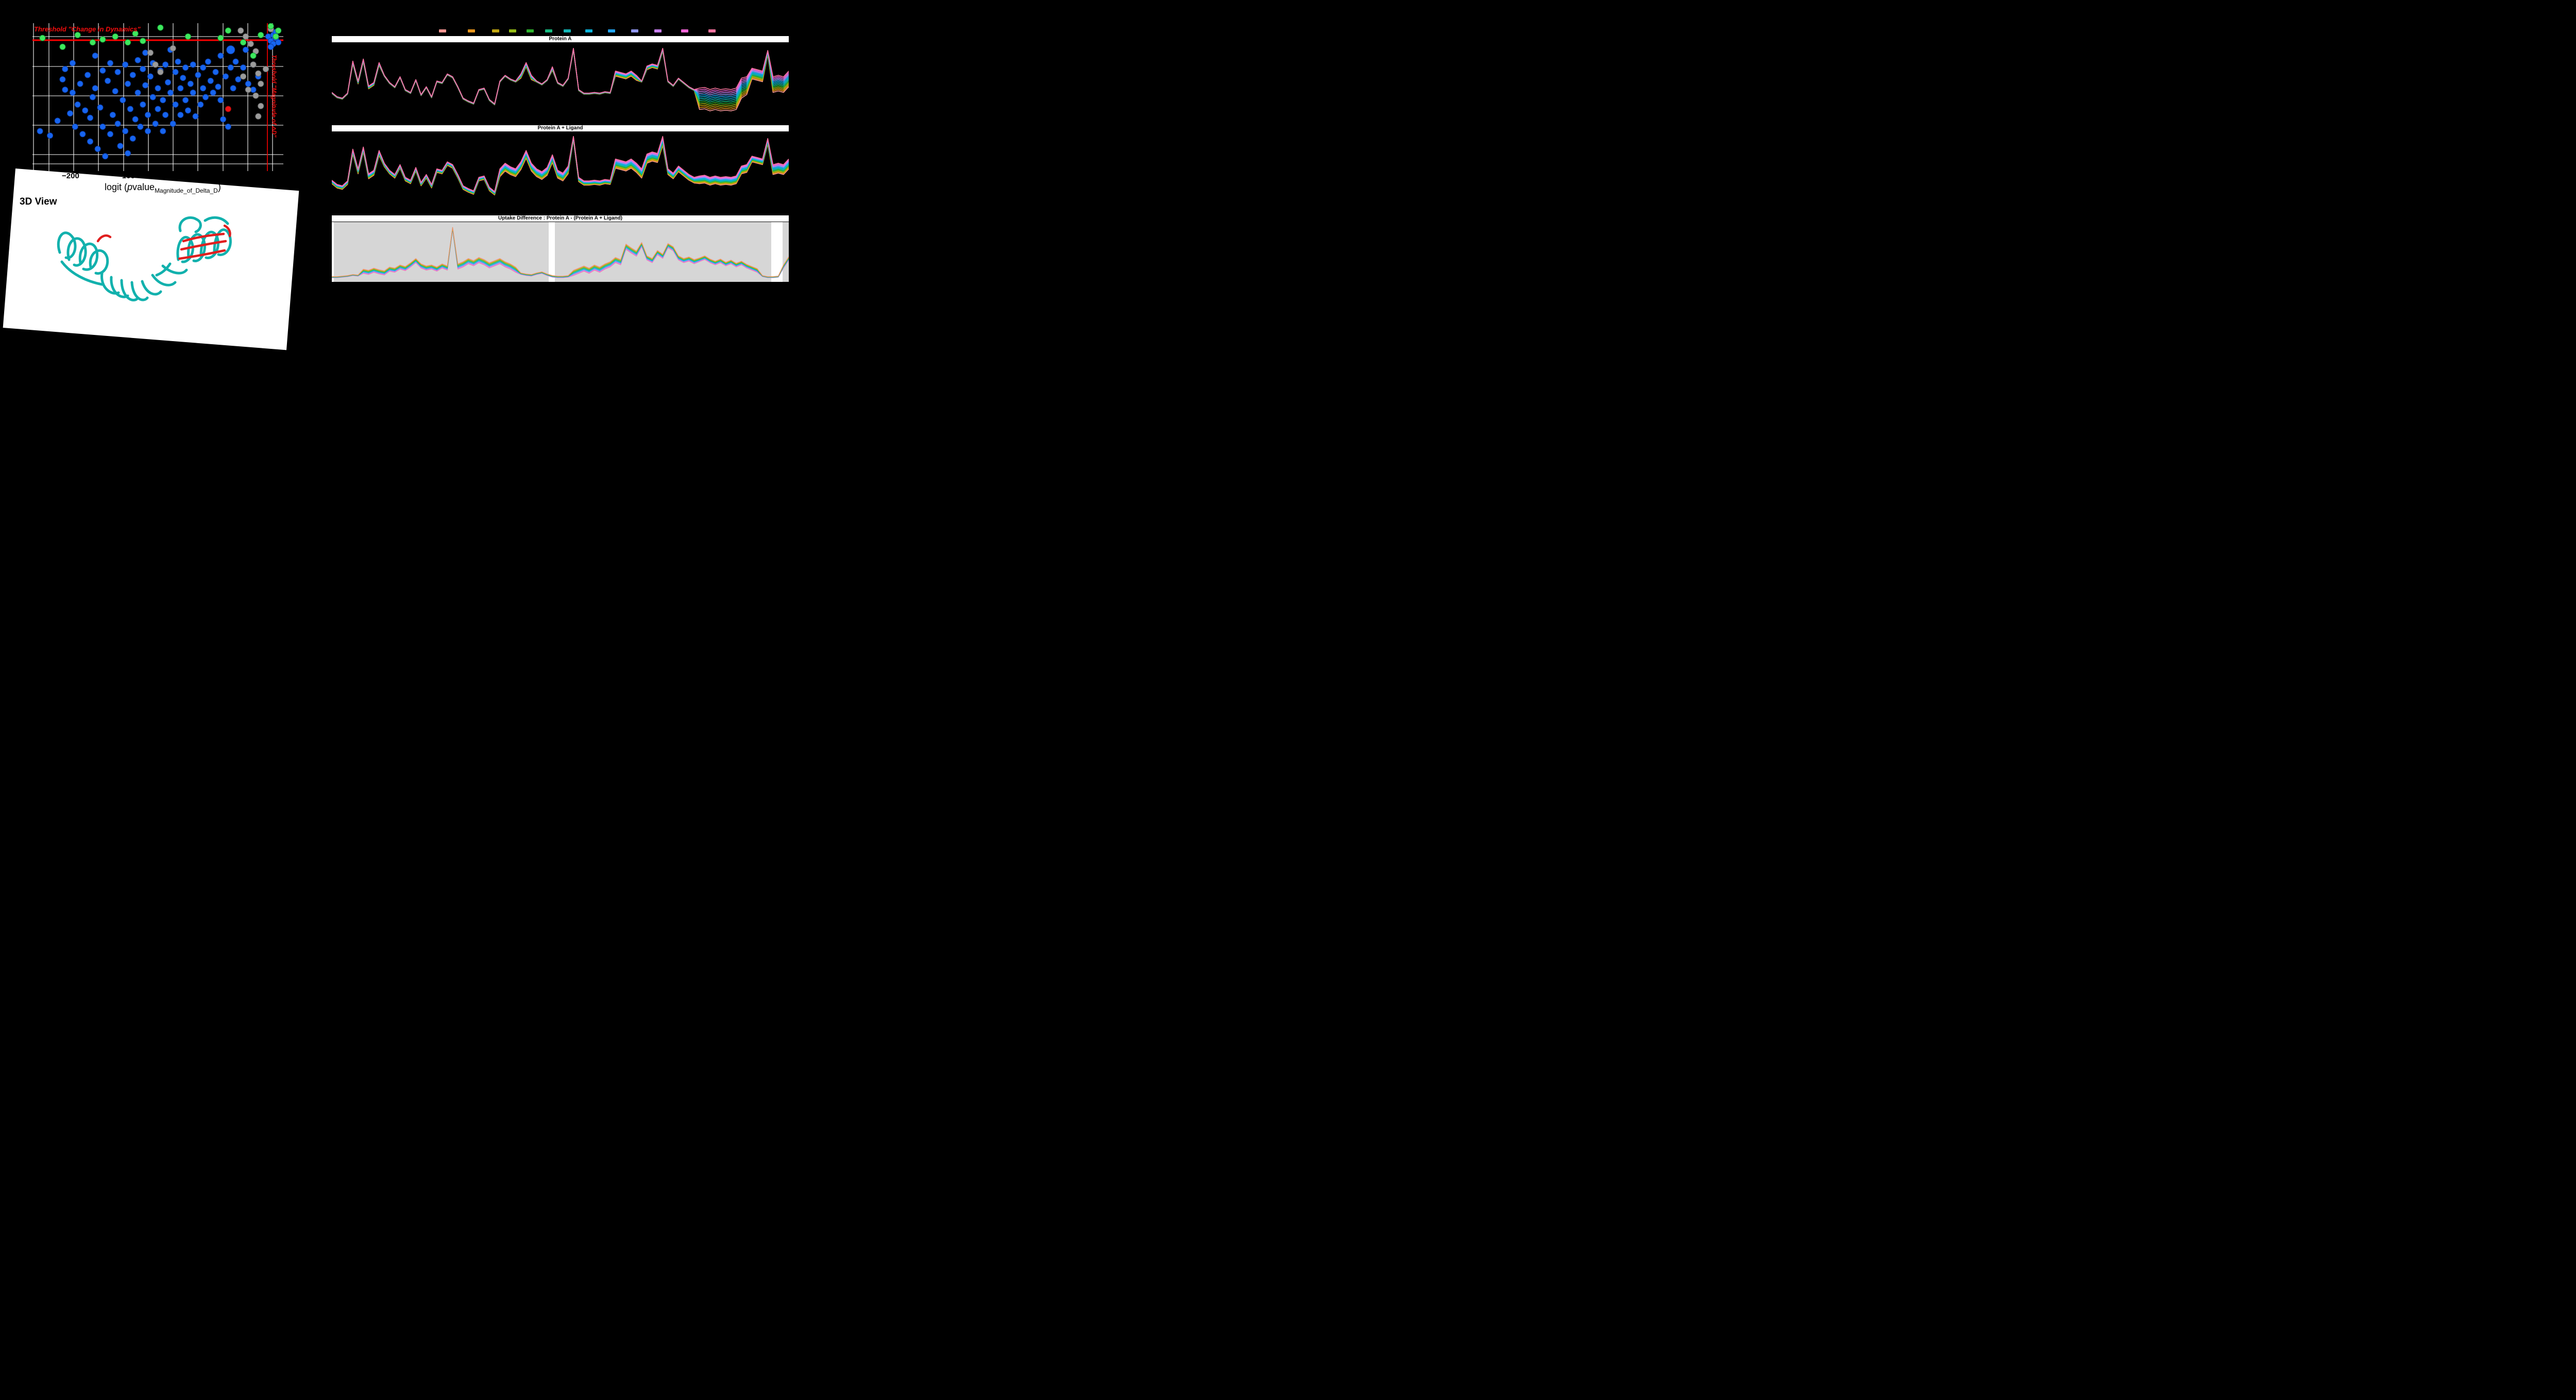 The width and height of the screenshot is (2576, 1400). Describe the element at coordinates (560, 170) in the screenshot. I see `uptake-plot-protein-a-ligand` at that location.